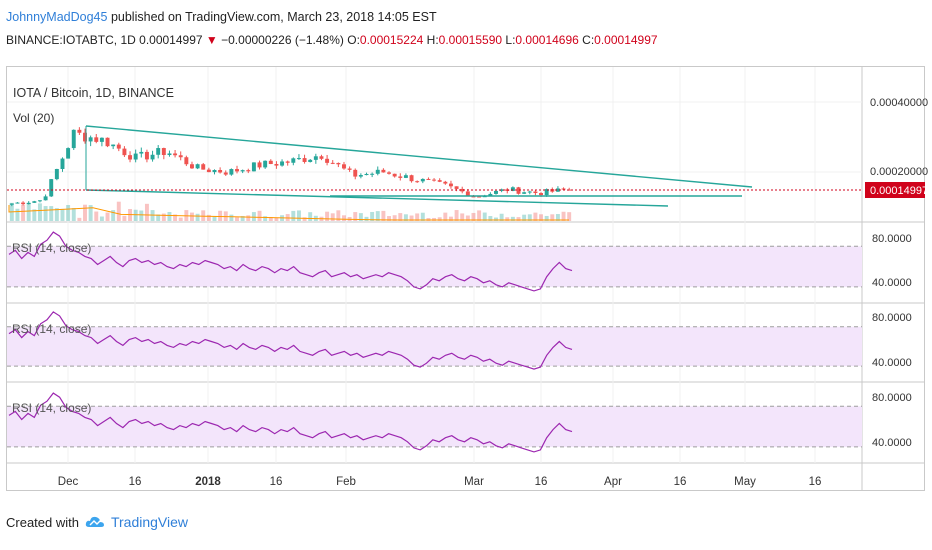  What do you see at coordinates (432, 40) in the screenshot?
I see `high-label: H:` at bounding box center [432, 40].